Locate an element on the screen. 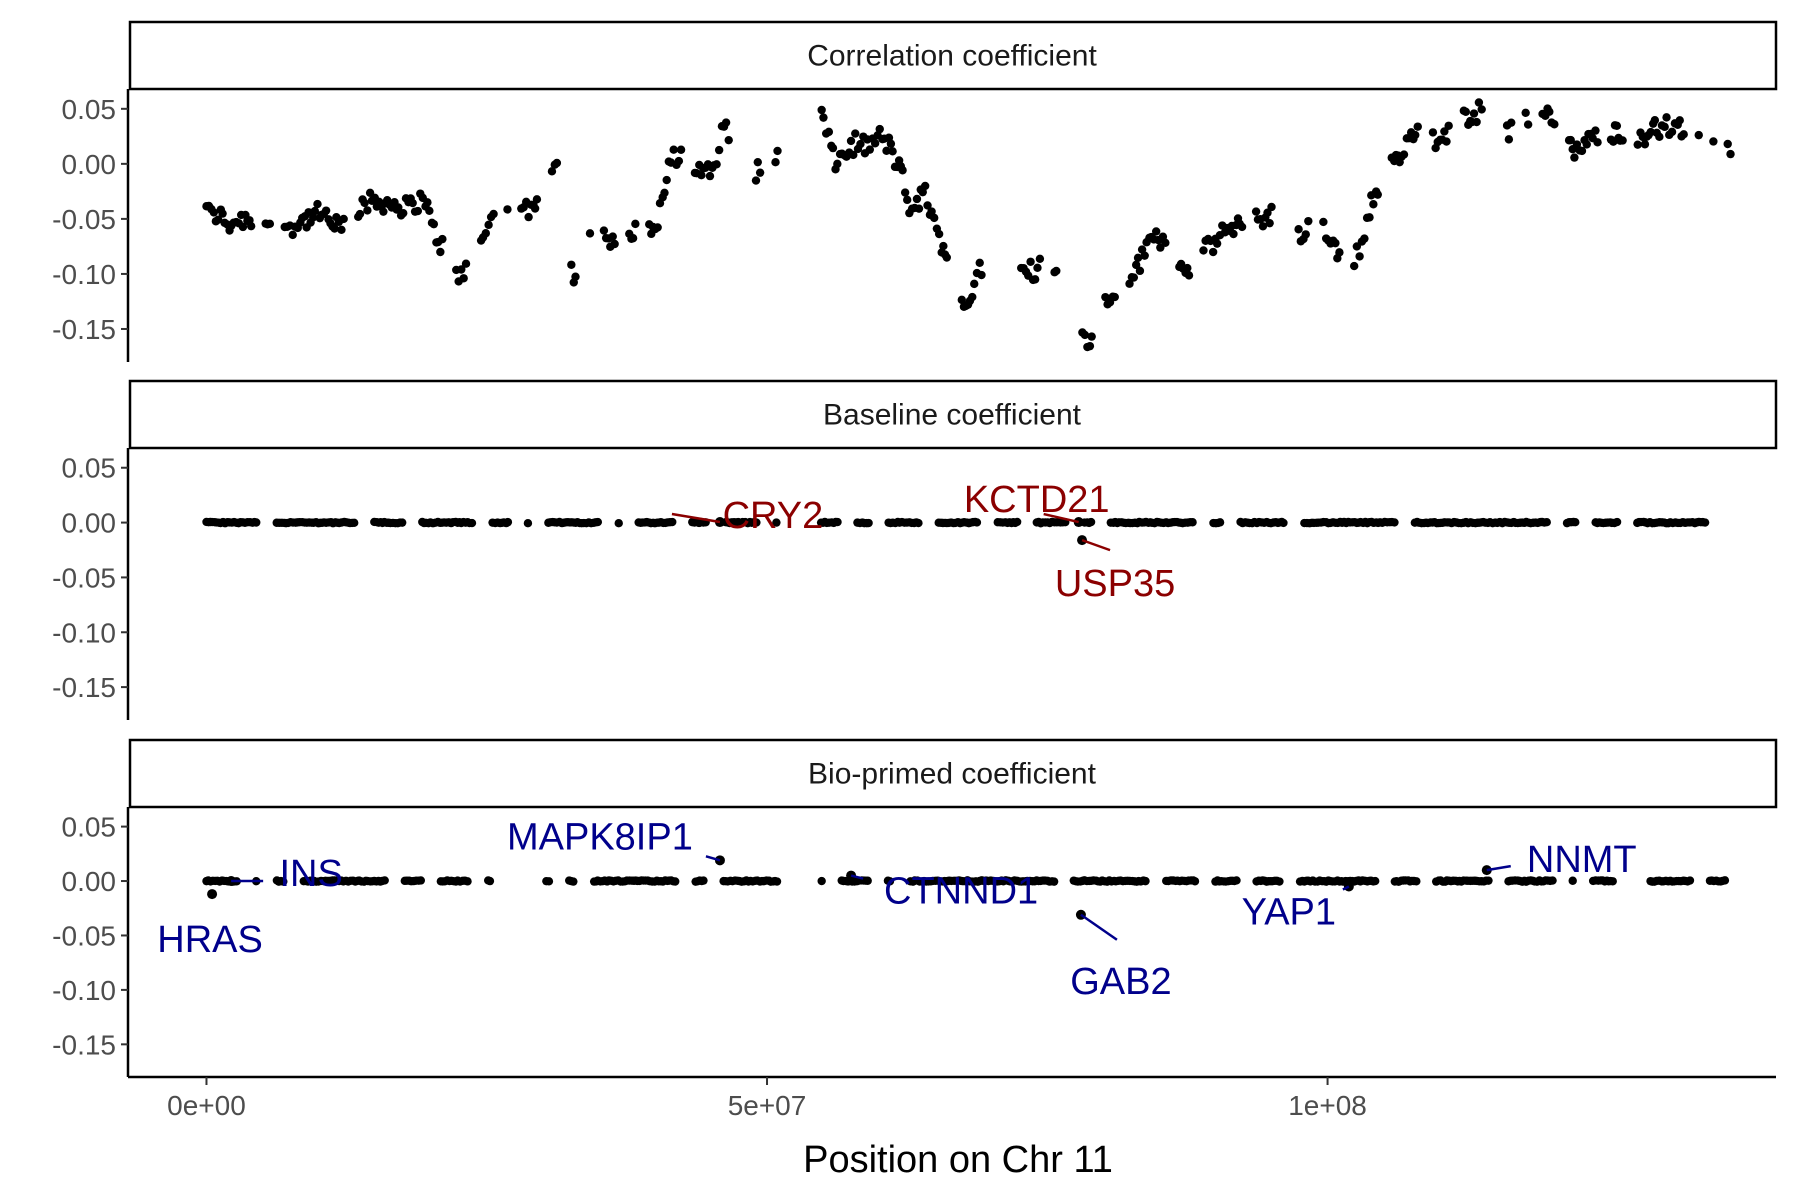 The height and width of the screenshot is (1200, 1800). y-tick-label: 0.05 is located at coordinates (89, 109).